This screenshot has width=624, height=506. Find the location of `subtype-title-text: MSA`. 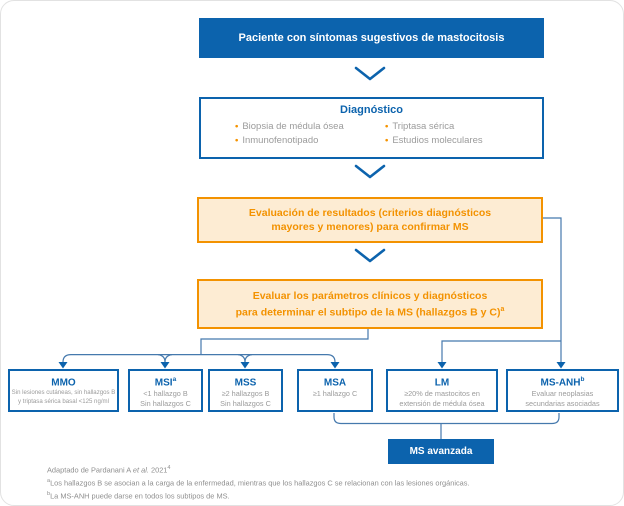

subtype-title-text: MSA is located at coordinates (335, 383).